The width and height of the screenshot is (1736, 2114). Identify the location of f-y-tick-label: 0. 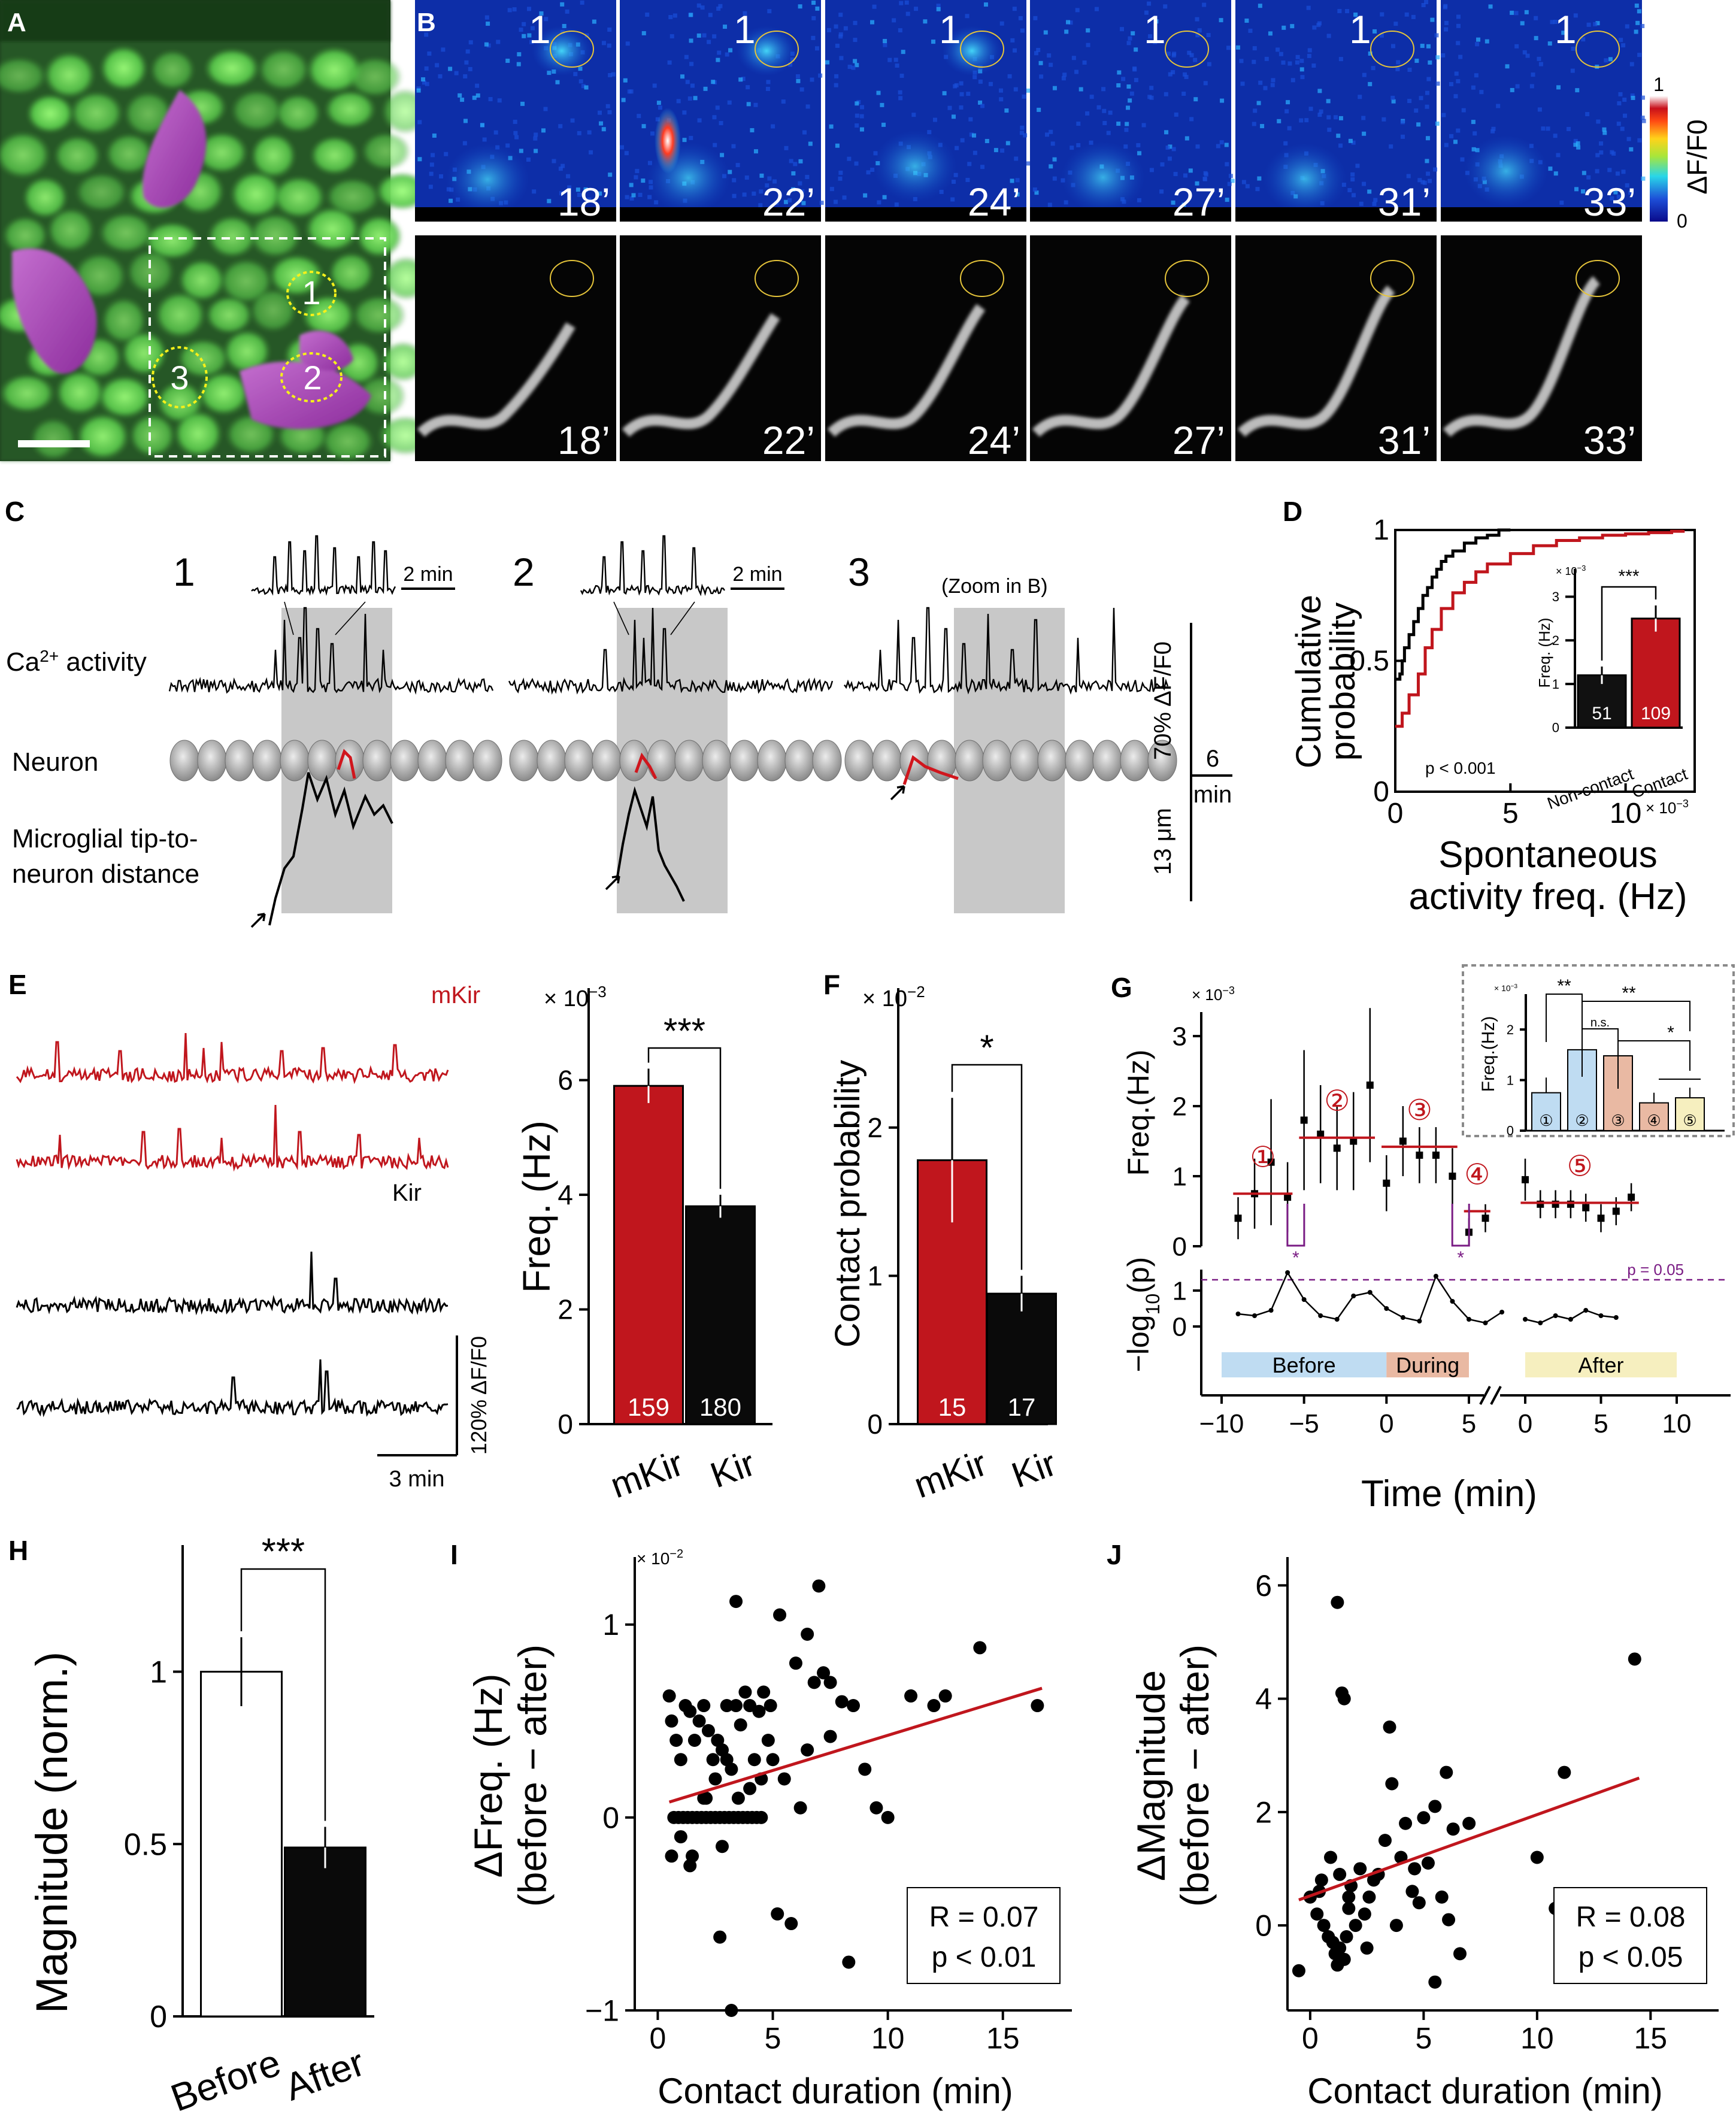
(875, 1425).